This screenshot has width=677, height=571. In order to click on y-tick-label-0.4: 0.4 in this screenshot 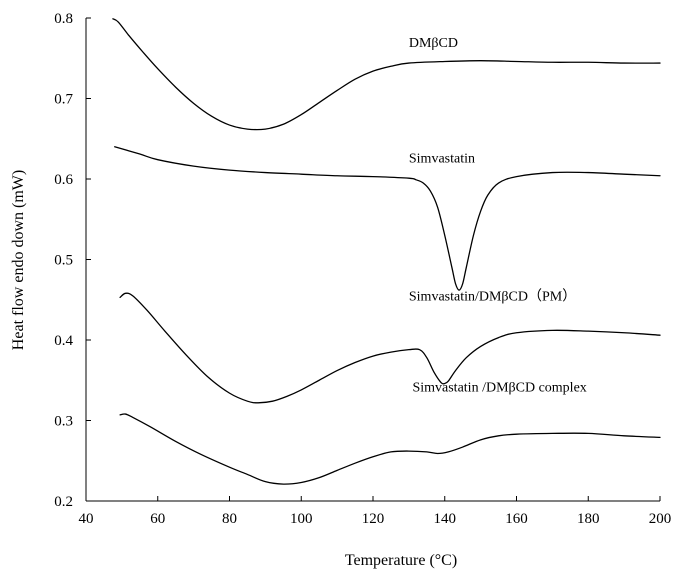, I will do `click(63, 341)`.